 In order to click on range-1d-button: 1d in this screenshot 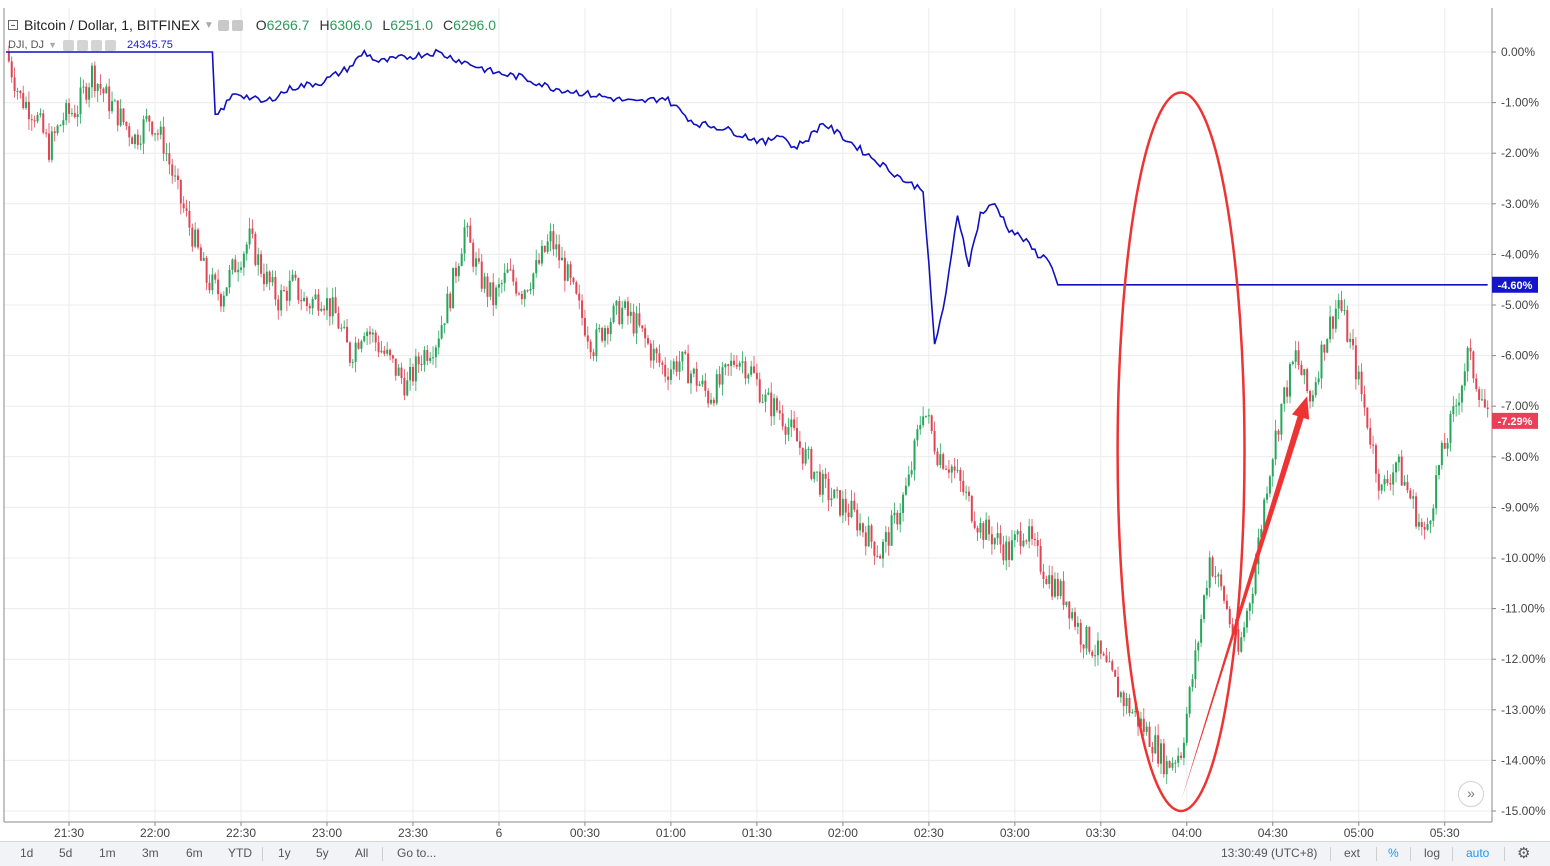, I will do `click(27, 853)`.